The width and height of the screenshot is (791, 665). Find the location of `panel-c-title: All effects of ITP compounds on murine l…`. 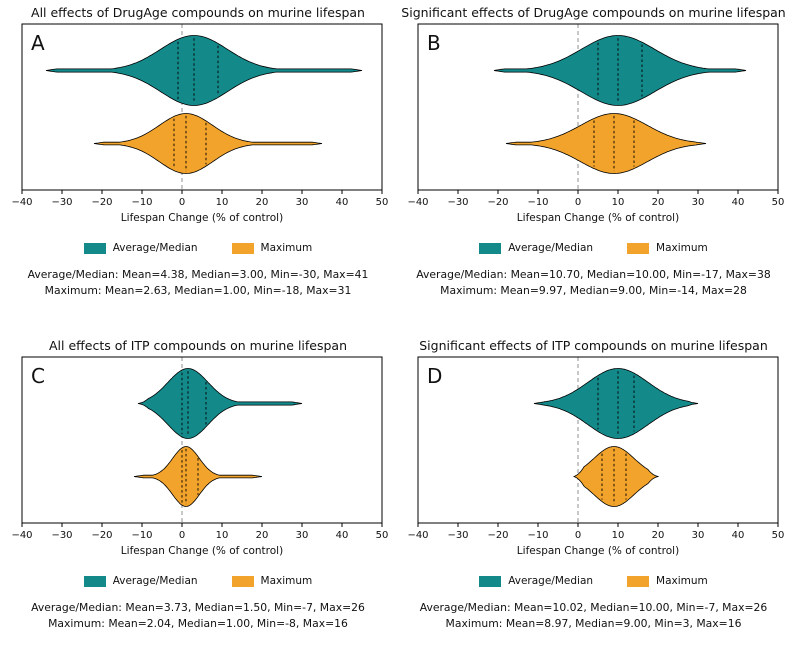

panel-c-title: All effects of ITP compounds on murine l… is located at coordinates (198, 345).